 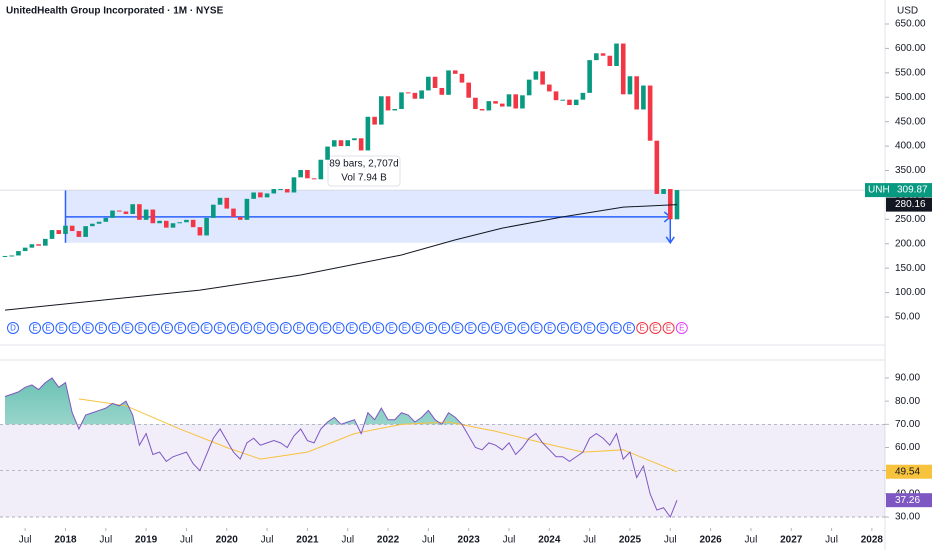 I want to click on tooltip, so click(x=364, y=171).